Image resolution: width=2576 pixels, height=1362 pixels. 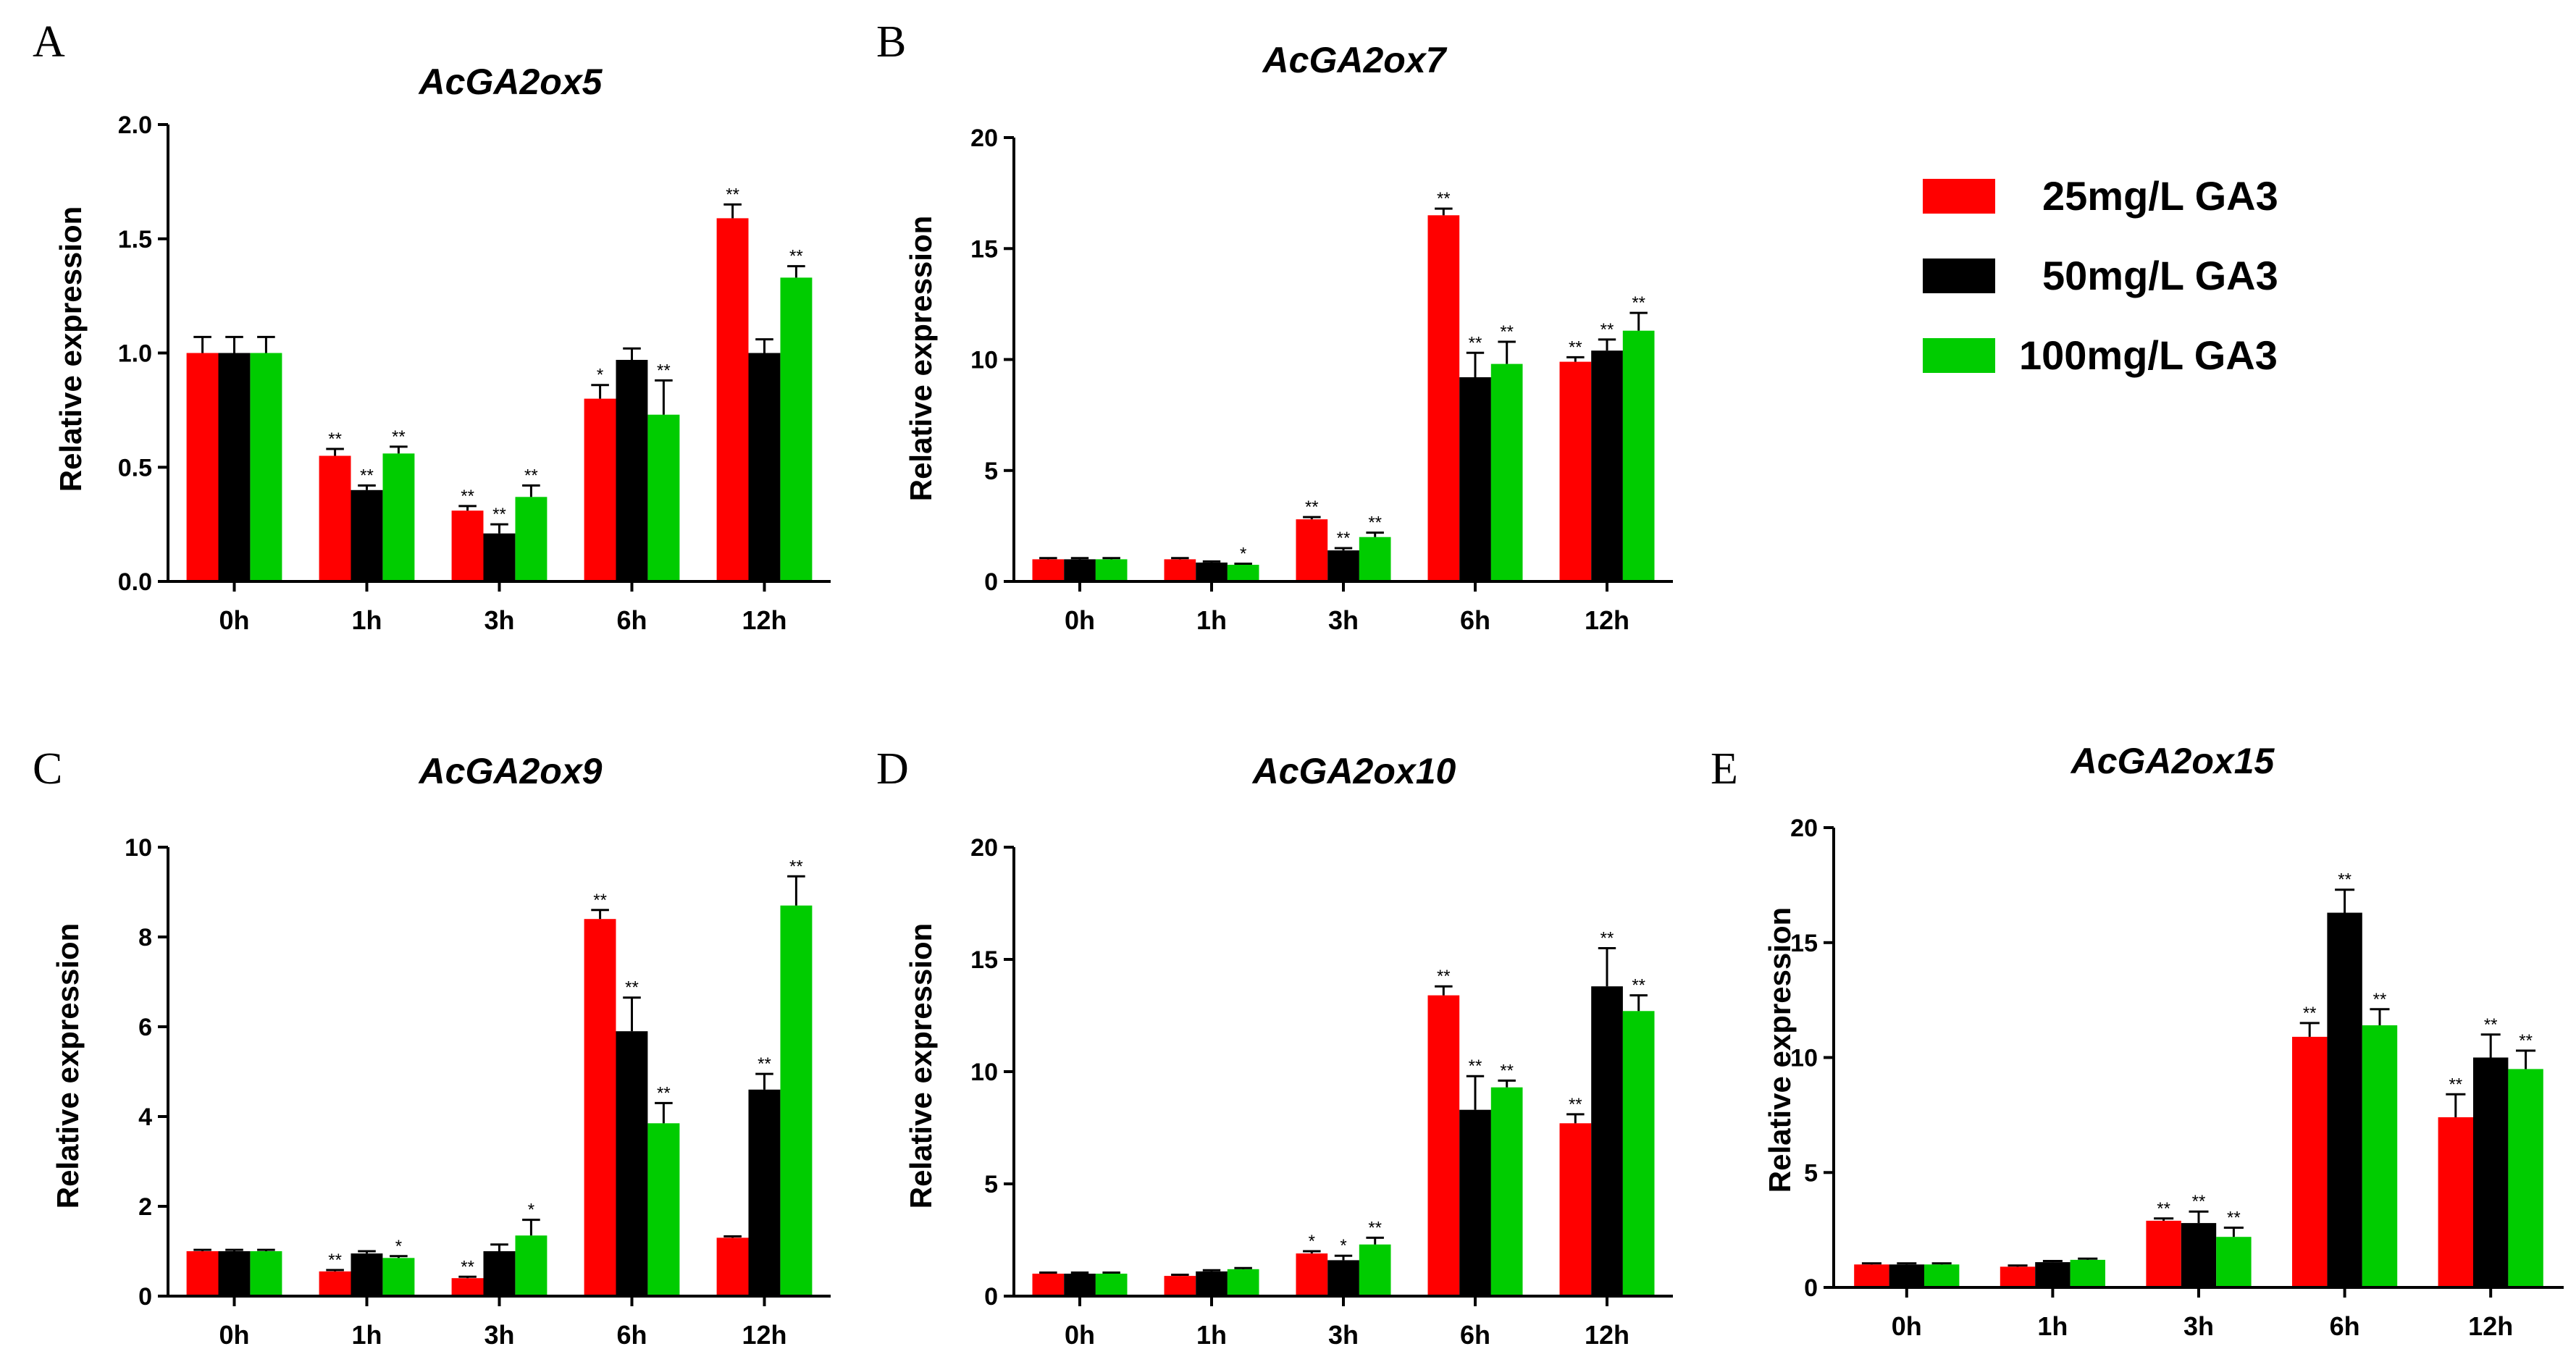 I want to click on legend-label-25mg: 25mg/L GA3, so click(x=2160, y=196).